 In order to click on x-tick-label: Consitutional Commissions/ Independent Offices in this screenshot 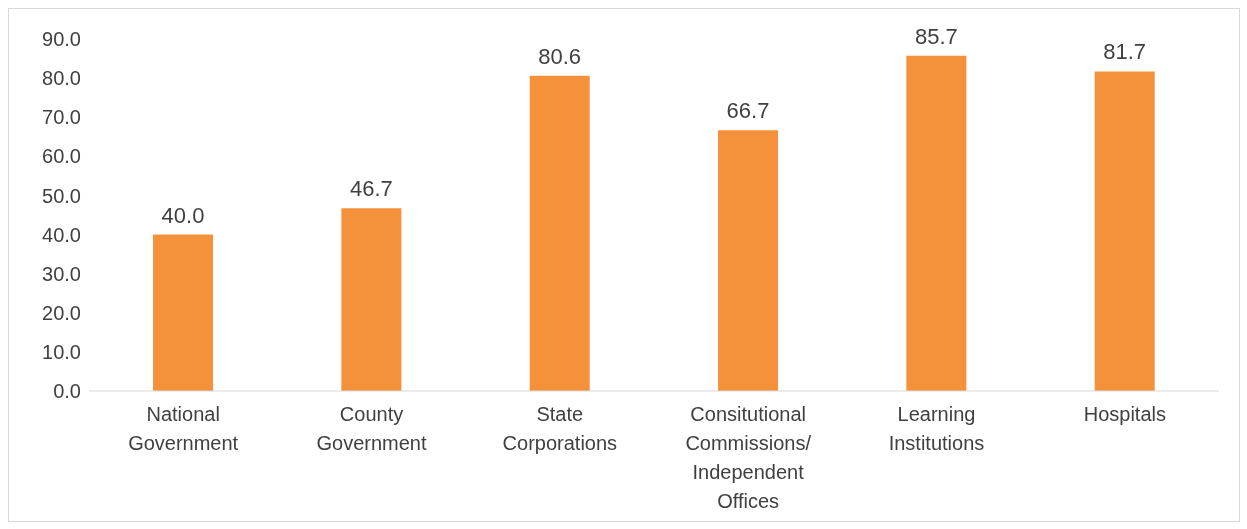, I will do `click(748, 457)`.